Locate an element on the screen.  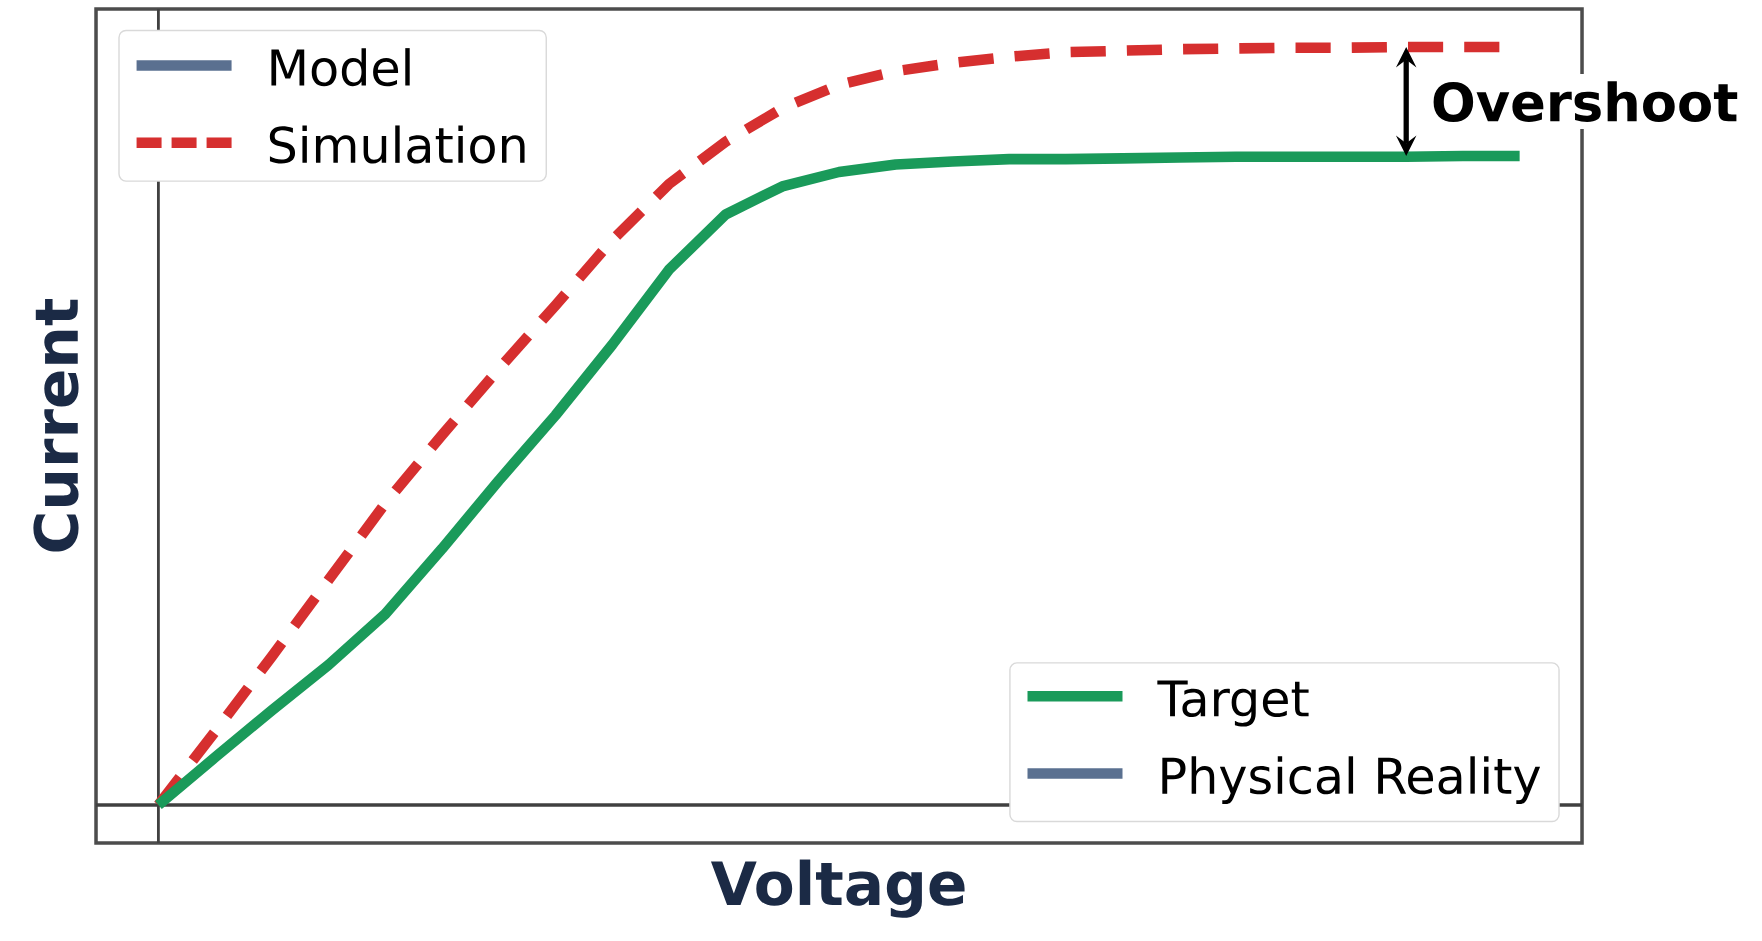
x-axis-title: Voltage is located at coordinates (837, 888).